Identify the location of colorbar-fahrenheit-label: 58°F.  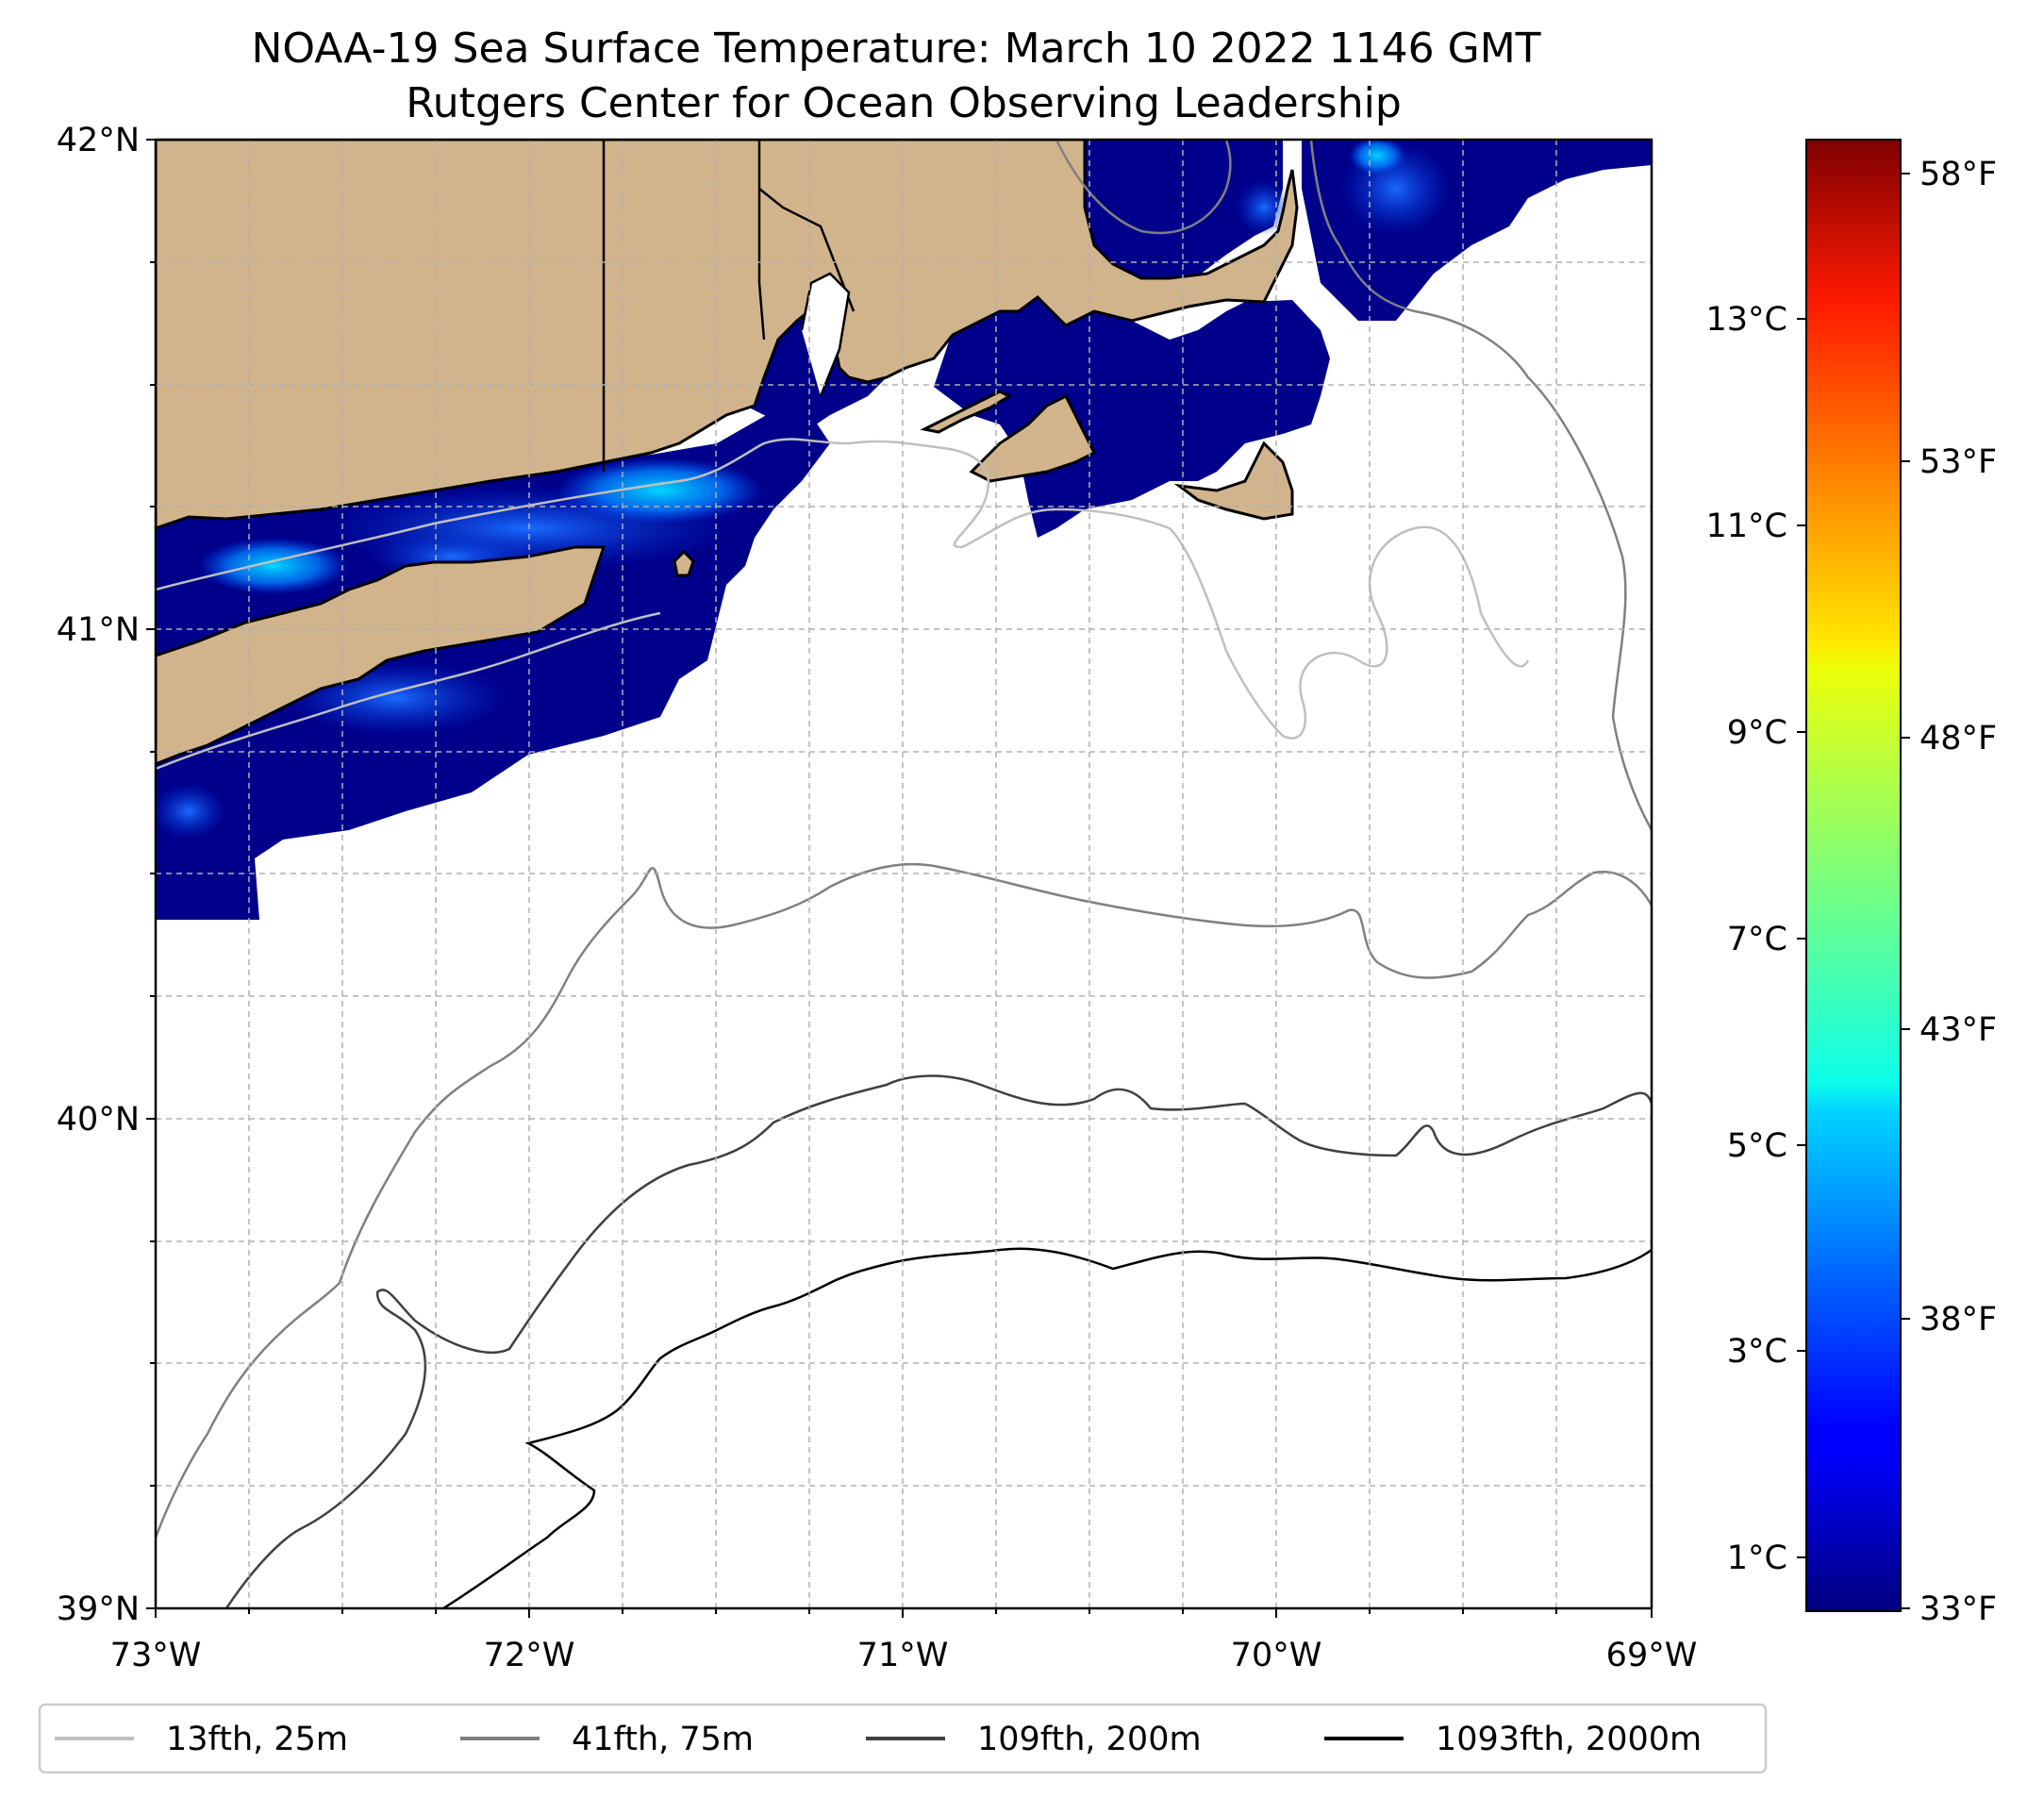
(1958, 174).